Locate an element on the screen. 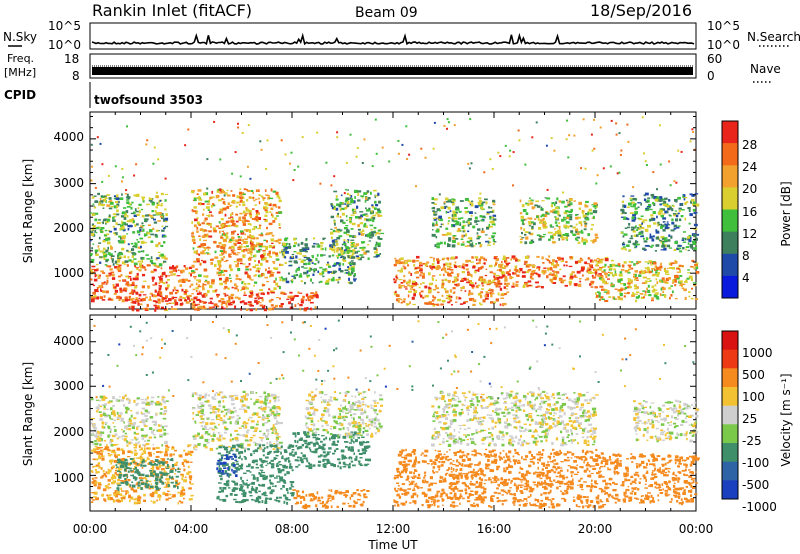 The image size is (800, 554). colorbar-segment is located at coordinates (730, 221).